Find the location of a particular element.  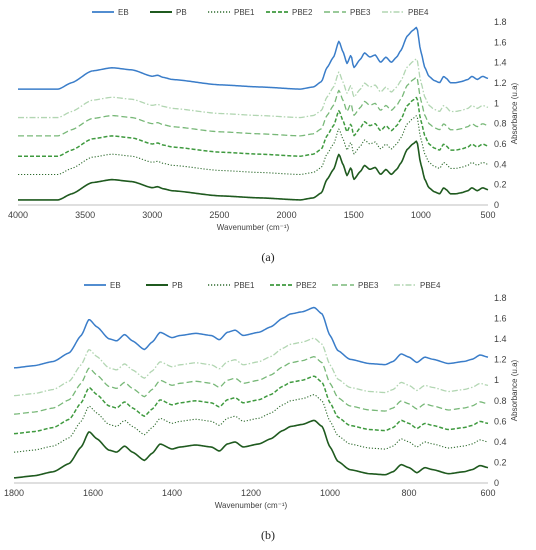

chart-a-legend-label-eb: EB is located at coordinates (123, 12).